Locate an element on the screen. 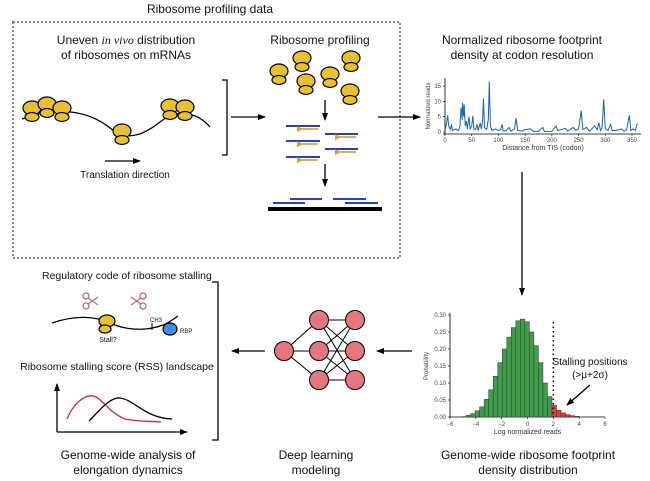 This screenshot has width=650, height=481. x-axis-label: Distance from TIS (codon) is located at coordinates (543, 148).